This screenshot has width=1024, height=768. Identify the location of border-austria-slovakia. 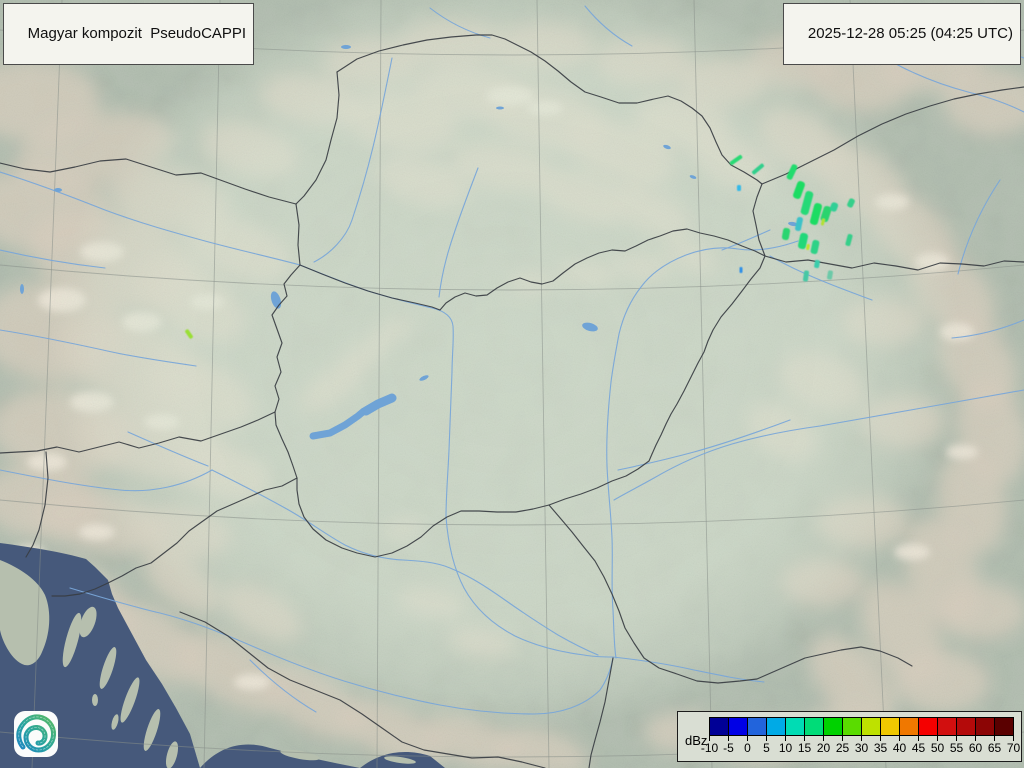
(298, 234).